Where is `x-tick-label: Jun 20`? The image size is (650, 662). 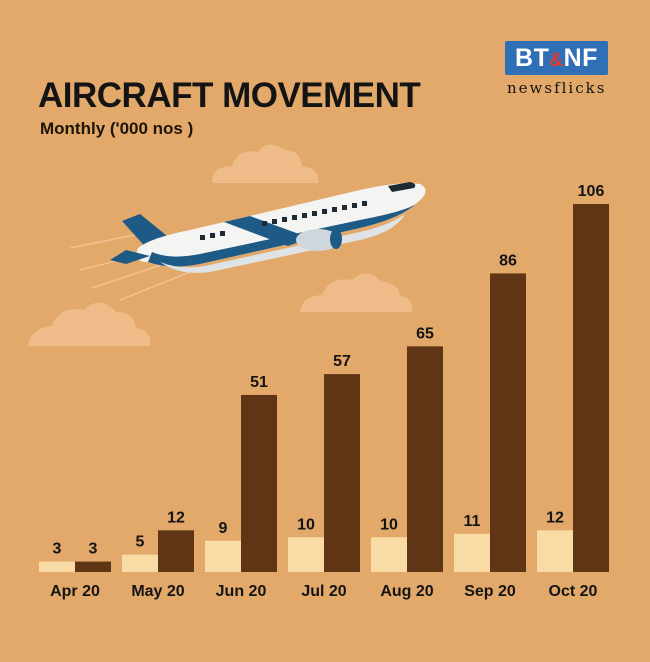 x-tick-label: Jun 20 is located at coordinates (241, 591).